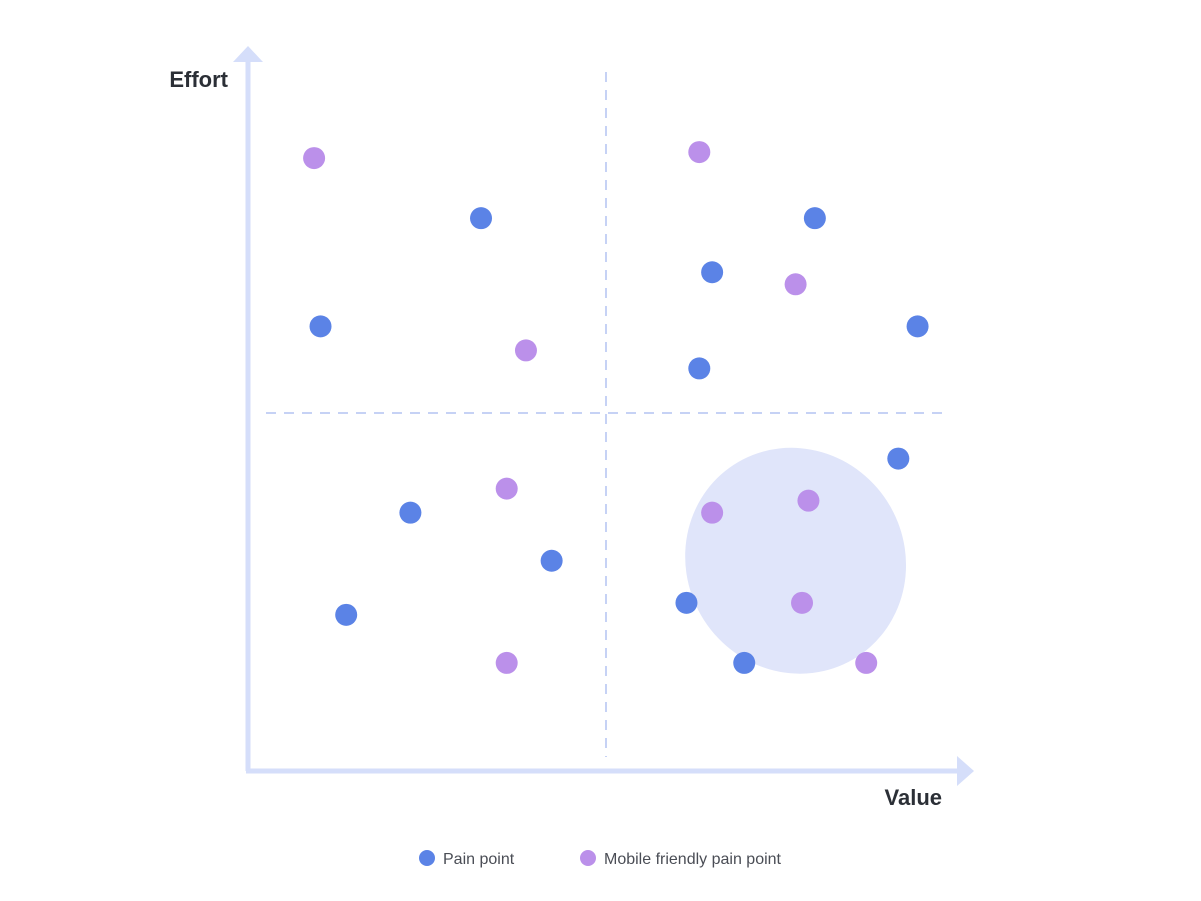 The height and width of the screenshot is (901, 1201). Describe the element at coordinates (198, 79) in the screenshot. I see `y-axis-title: Effort` at that location.